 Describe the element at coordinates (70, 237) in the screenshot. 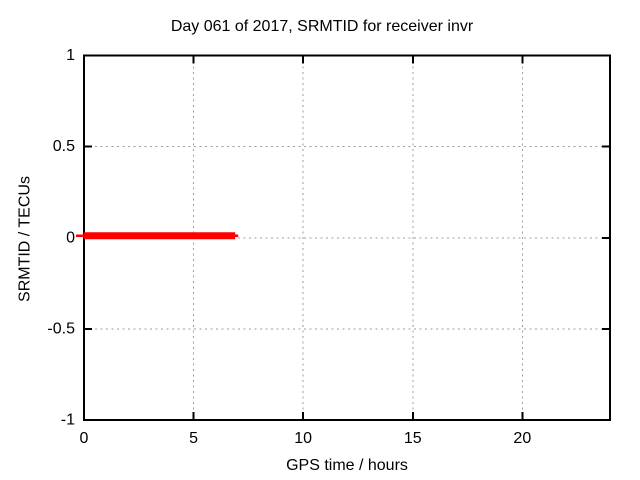

I see `y-tick-label: 0` at that location.